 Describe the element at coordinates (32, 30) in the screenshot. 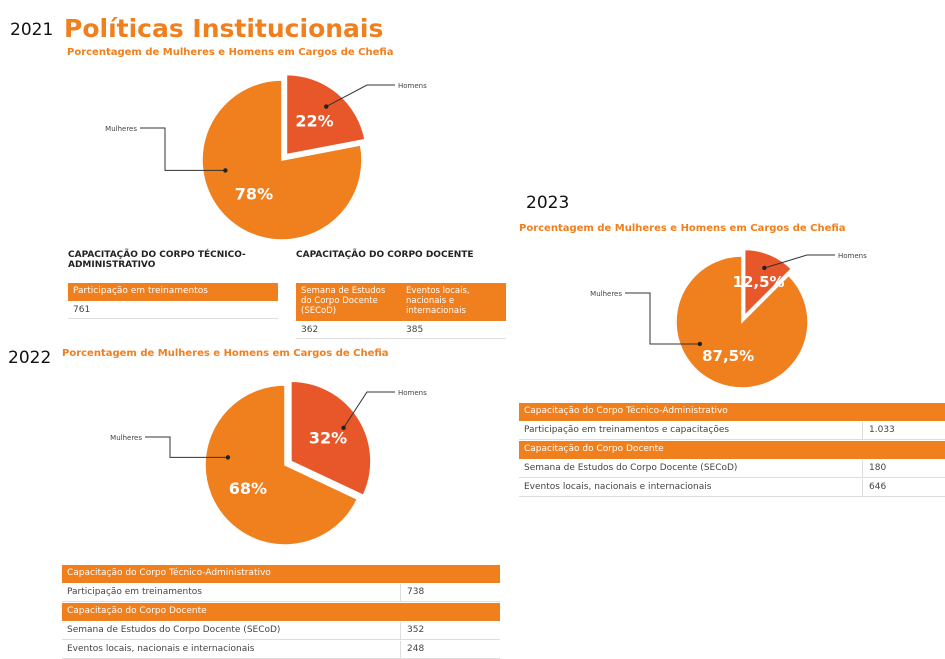

I see `year-label: 2021` at that location.